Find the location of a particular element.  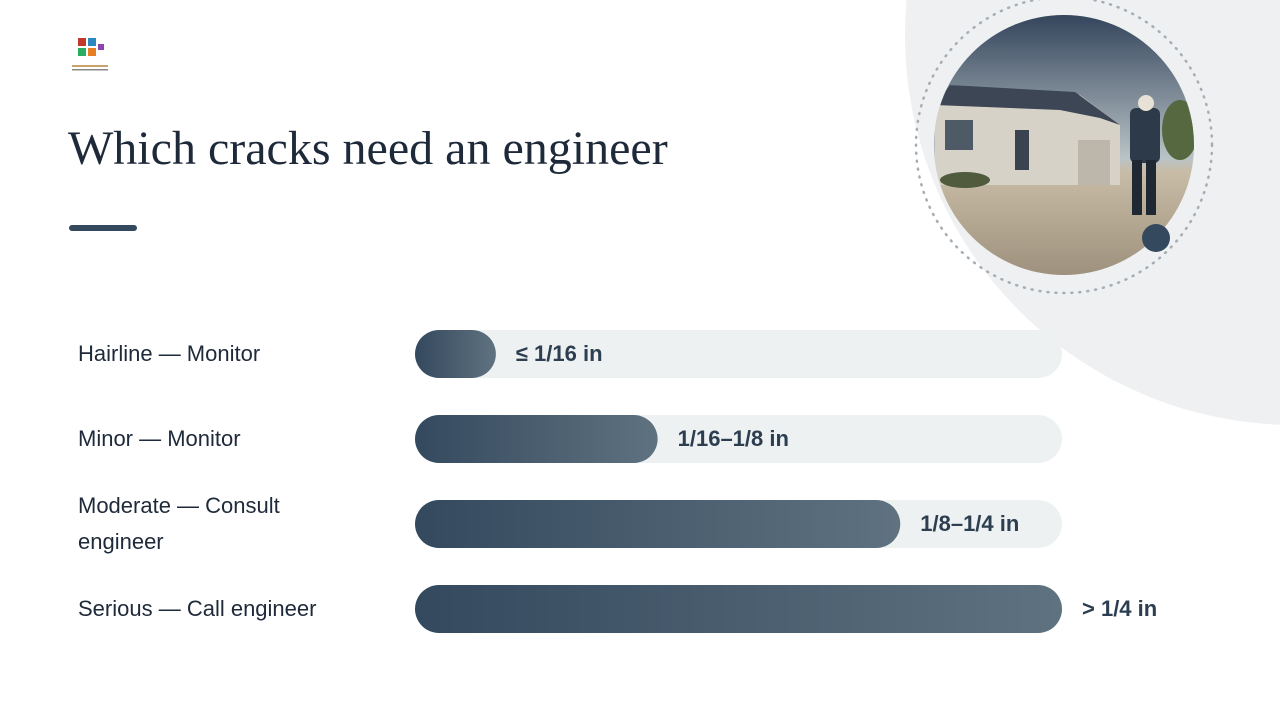

range-label: ≤ 1/16 in is located at coordinates (559, 353).